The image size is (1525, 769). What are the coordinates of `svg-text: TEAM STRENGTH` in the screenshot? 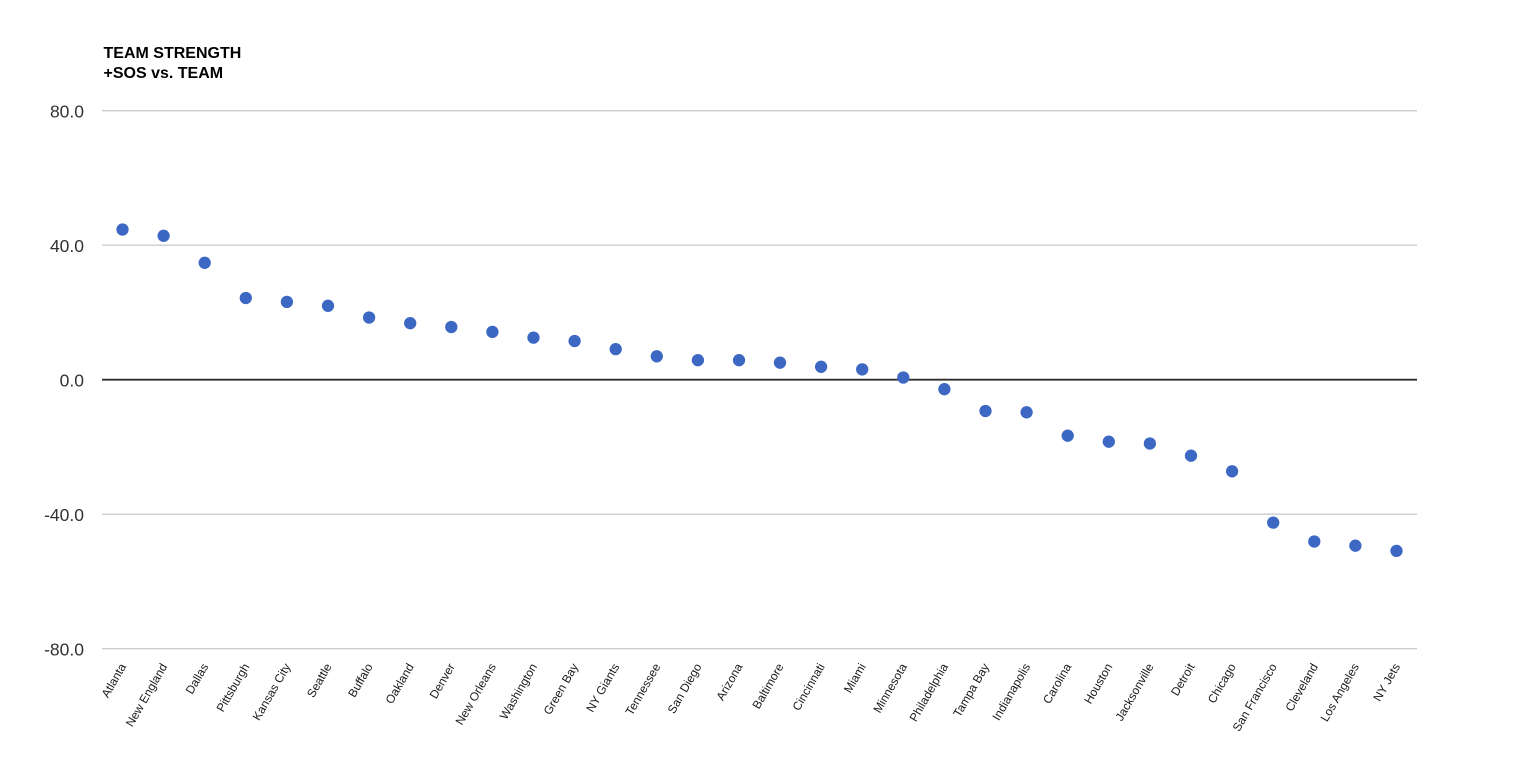 It's located at (173, 53).